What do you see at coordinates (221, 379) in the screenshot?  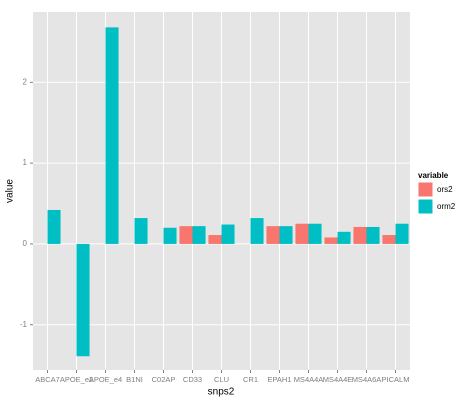 I see `x-tick-label: CLU` at bounding box center [221, 379].